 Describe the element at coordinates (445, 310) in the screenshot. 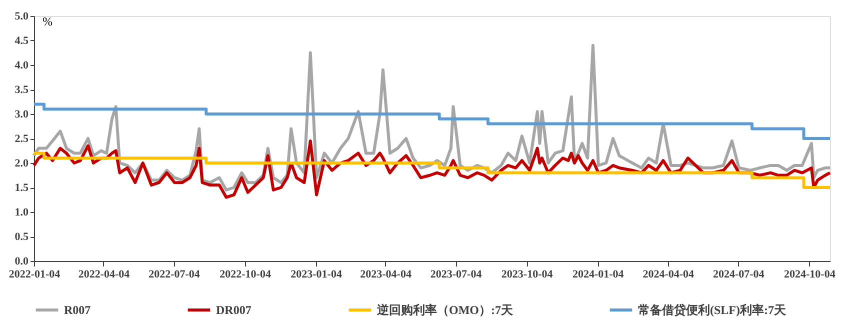

I see `legend-label: 逆回购利率（OMO）:7天` at that location.